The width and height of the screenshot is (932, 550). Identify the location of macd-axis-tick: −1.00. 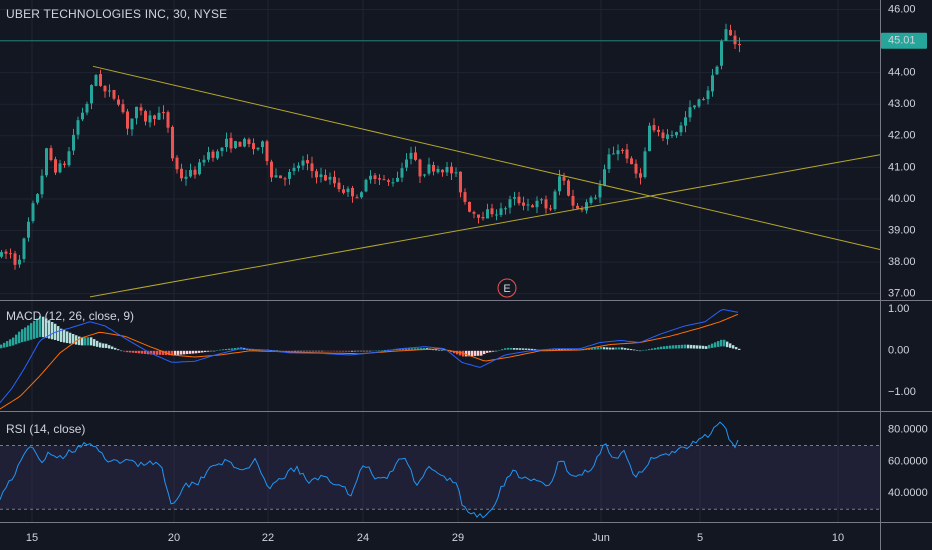
(902, 392).